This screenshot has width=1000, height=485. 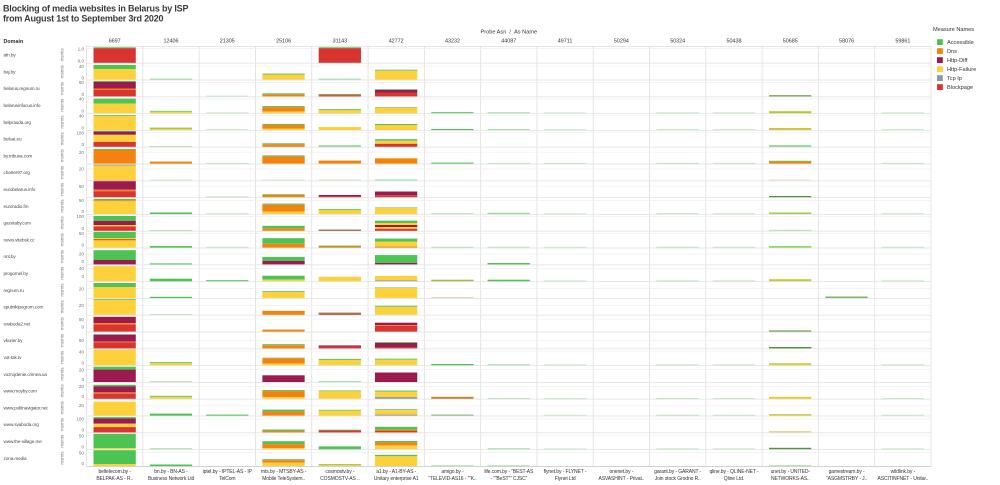 I want to click on svg-text: vot-tak.tv, so click(x=13, y=357).